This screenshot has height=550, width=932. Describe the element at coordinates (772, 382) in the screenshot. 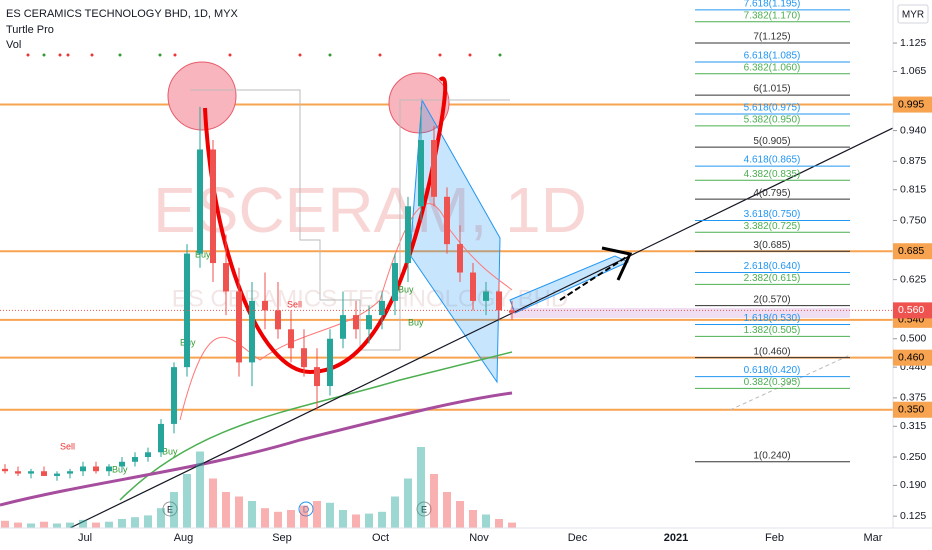

I see `fib-label: 0.382(0.395)` at that location.